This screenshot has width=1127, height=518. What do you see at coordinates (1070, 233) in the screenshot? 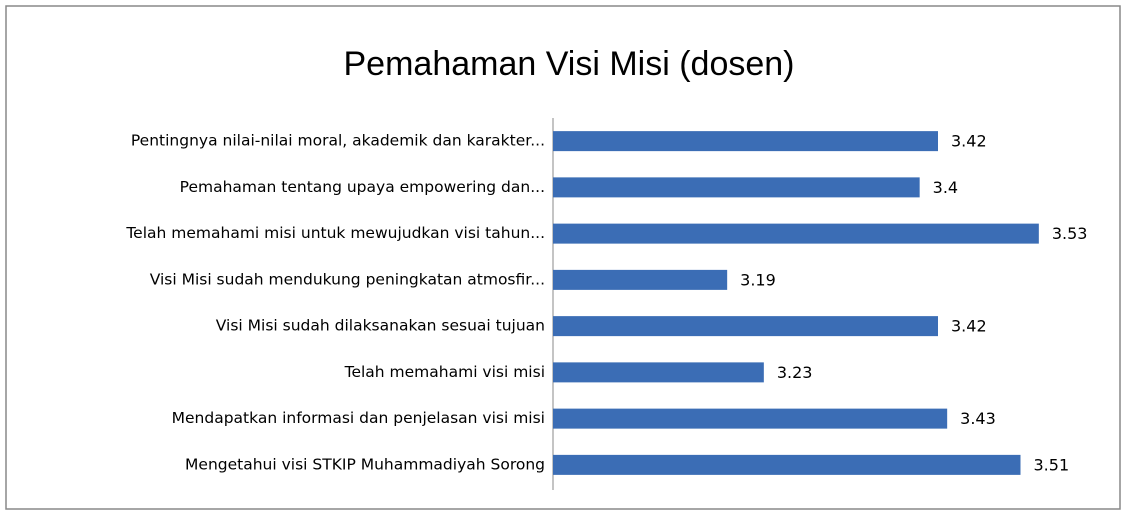
I see `value-label: 3.53` at bounding box center [1070, 233].